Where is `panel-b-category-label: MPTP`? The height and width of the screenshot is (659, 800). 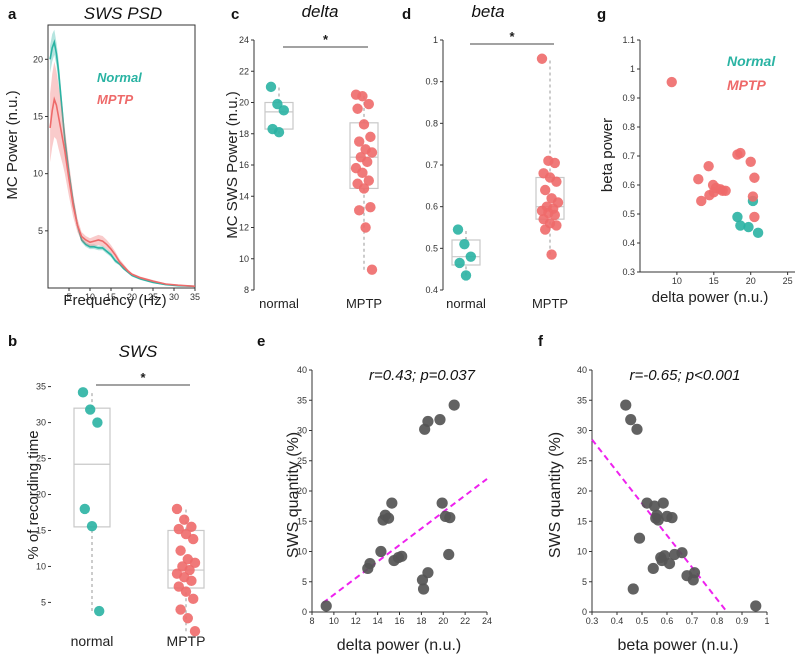
panel-b-category-label: MPTP is located at coordinates (186, 641).